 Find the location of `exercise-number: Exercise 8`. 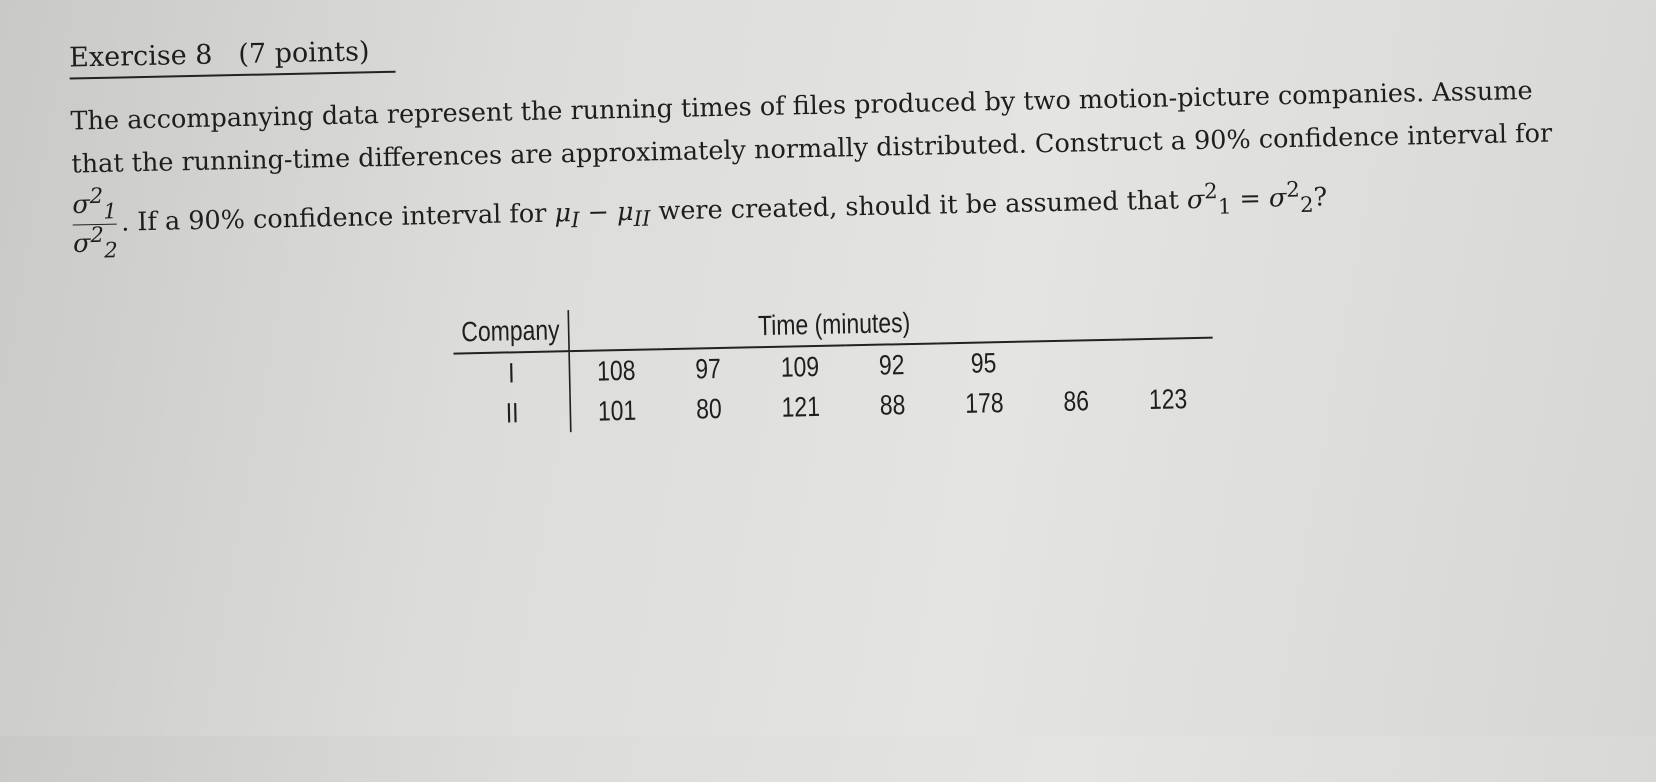

exercise-number: Exercise 8 is located at coordinates (140, 56).